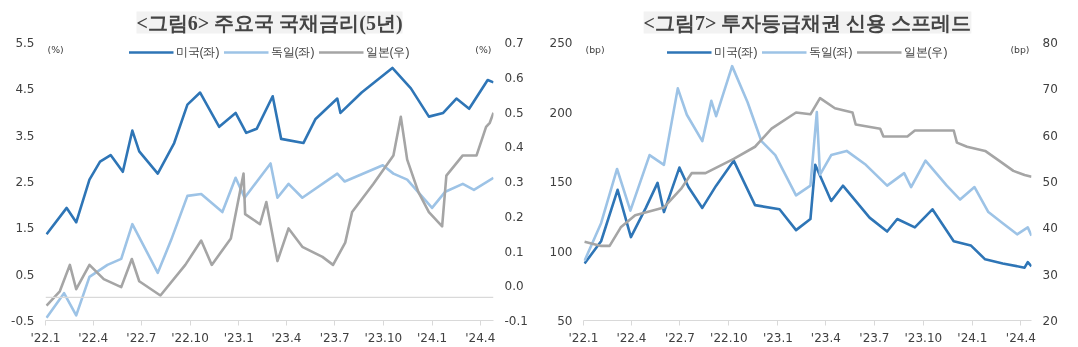 The image size is (1078, 347). Describe the element at coordinates (595, 49) in the screenshot. I see `y-axis-title: (bp)` at that location.